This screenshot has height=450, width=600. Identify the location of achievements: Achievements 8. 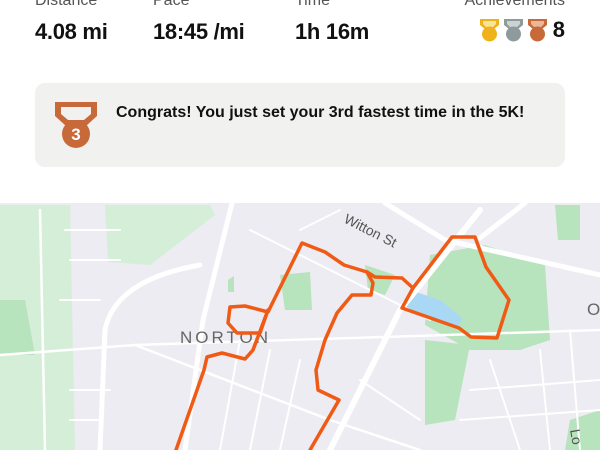
(515, 21).